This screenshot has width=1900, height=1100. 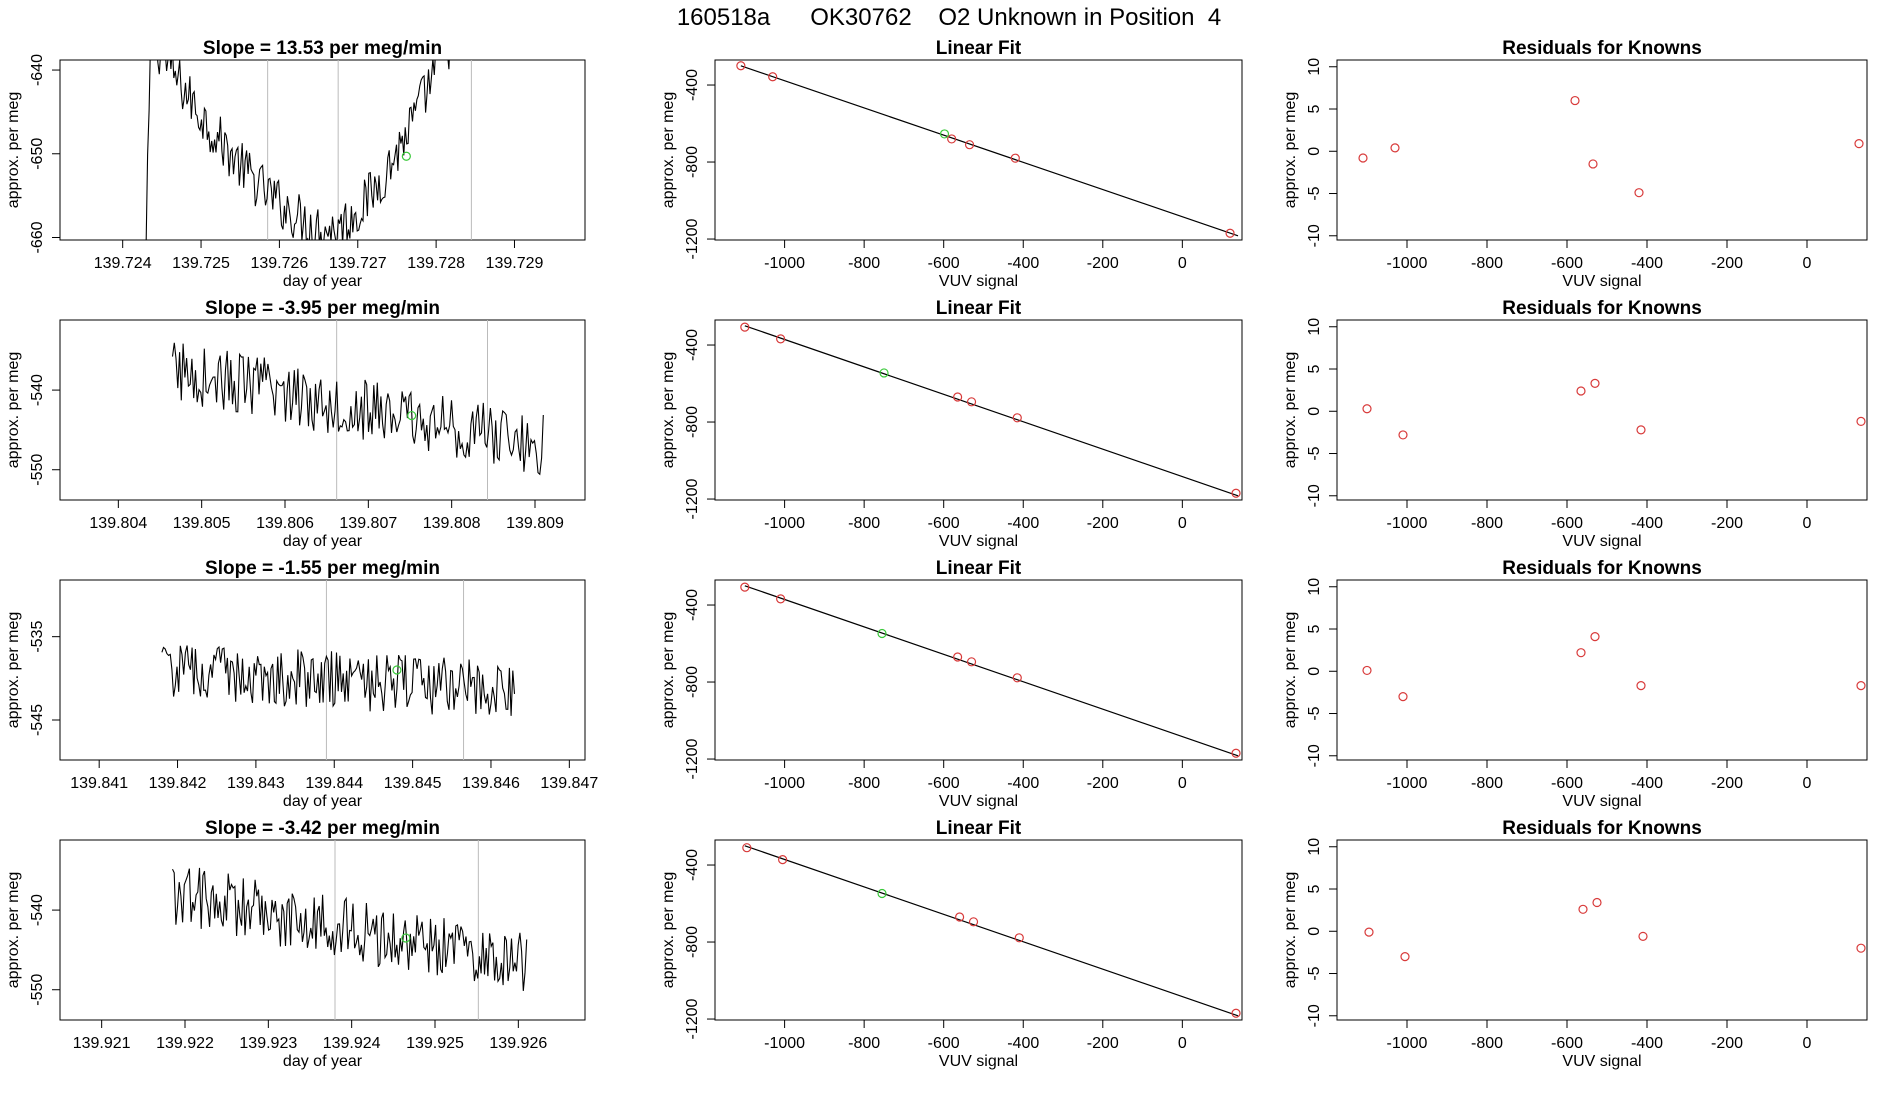 What do you see at coordinates (435, 1043) in the screenshot?
I see `x-tick-label: 139.925` at bounding box center [435, 1043].